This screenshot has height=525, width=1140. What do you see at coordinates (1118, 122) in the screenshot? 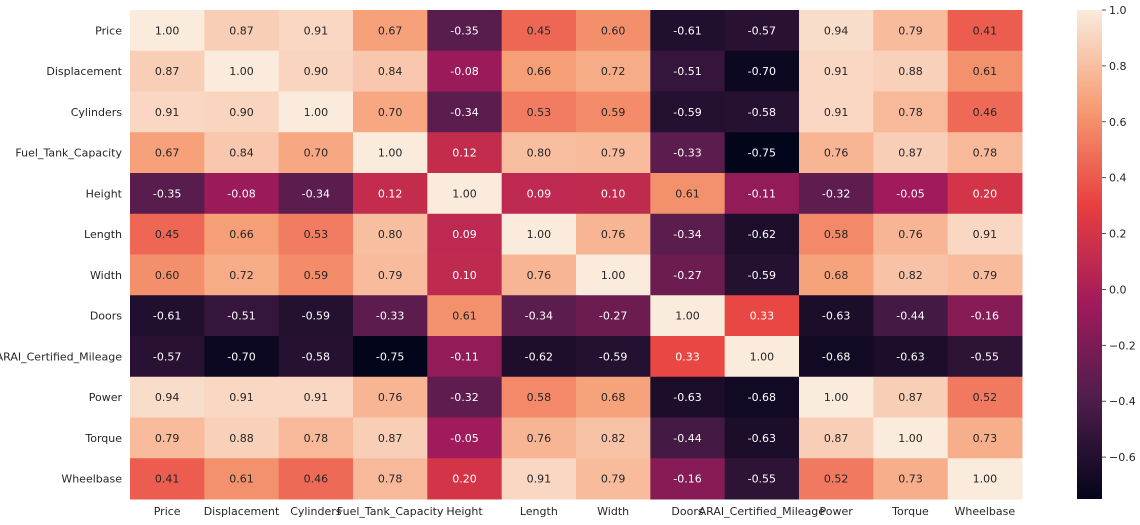
I see `colorbar-tick-label: 0.6` at bounding box center [1118, 122].